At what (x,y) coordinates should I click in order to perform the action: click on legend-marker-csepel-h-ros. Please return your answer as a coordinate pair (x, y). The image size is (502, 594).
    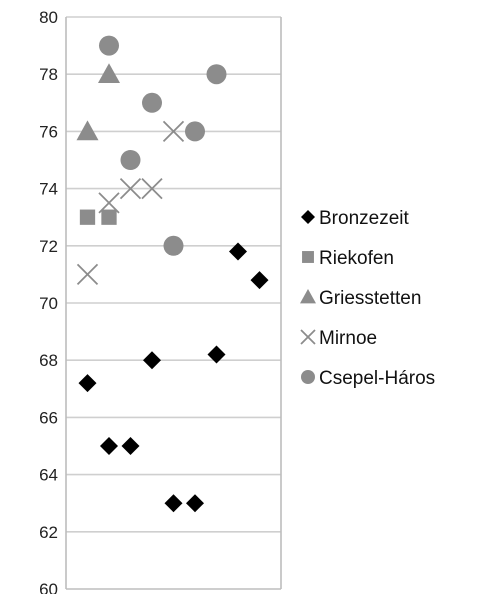
    Looking at the image, I should click on (308, 377).